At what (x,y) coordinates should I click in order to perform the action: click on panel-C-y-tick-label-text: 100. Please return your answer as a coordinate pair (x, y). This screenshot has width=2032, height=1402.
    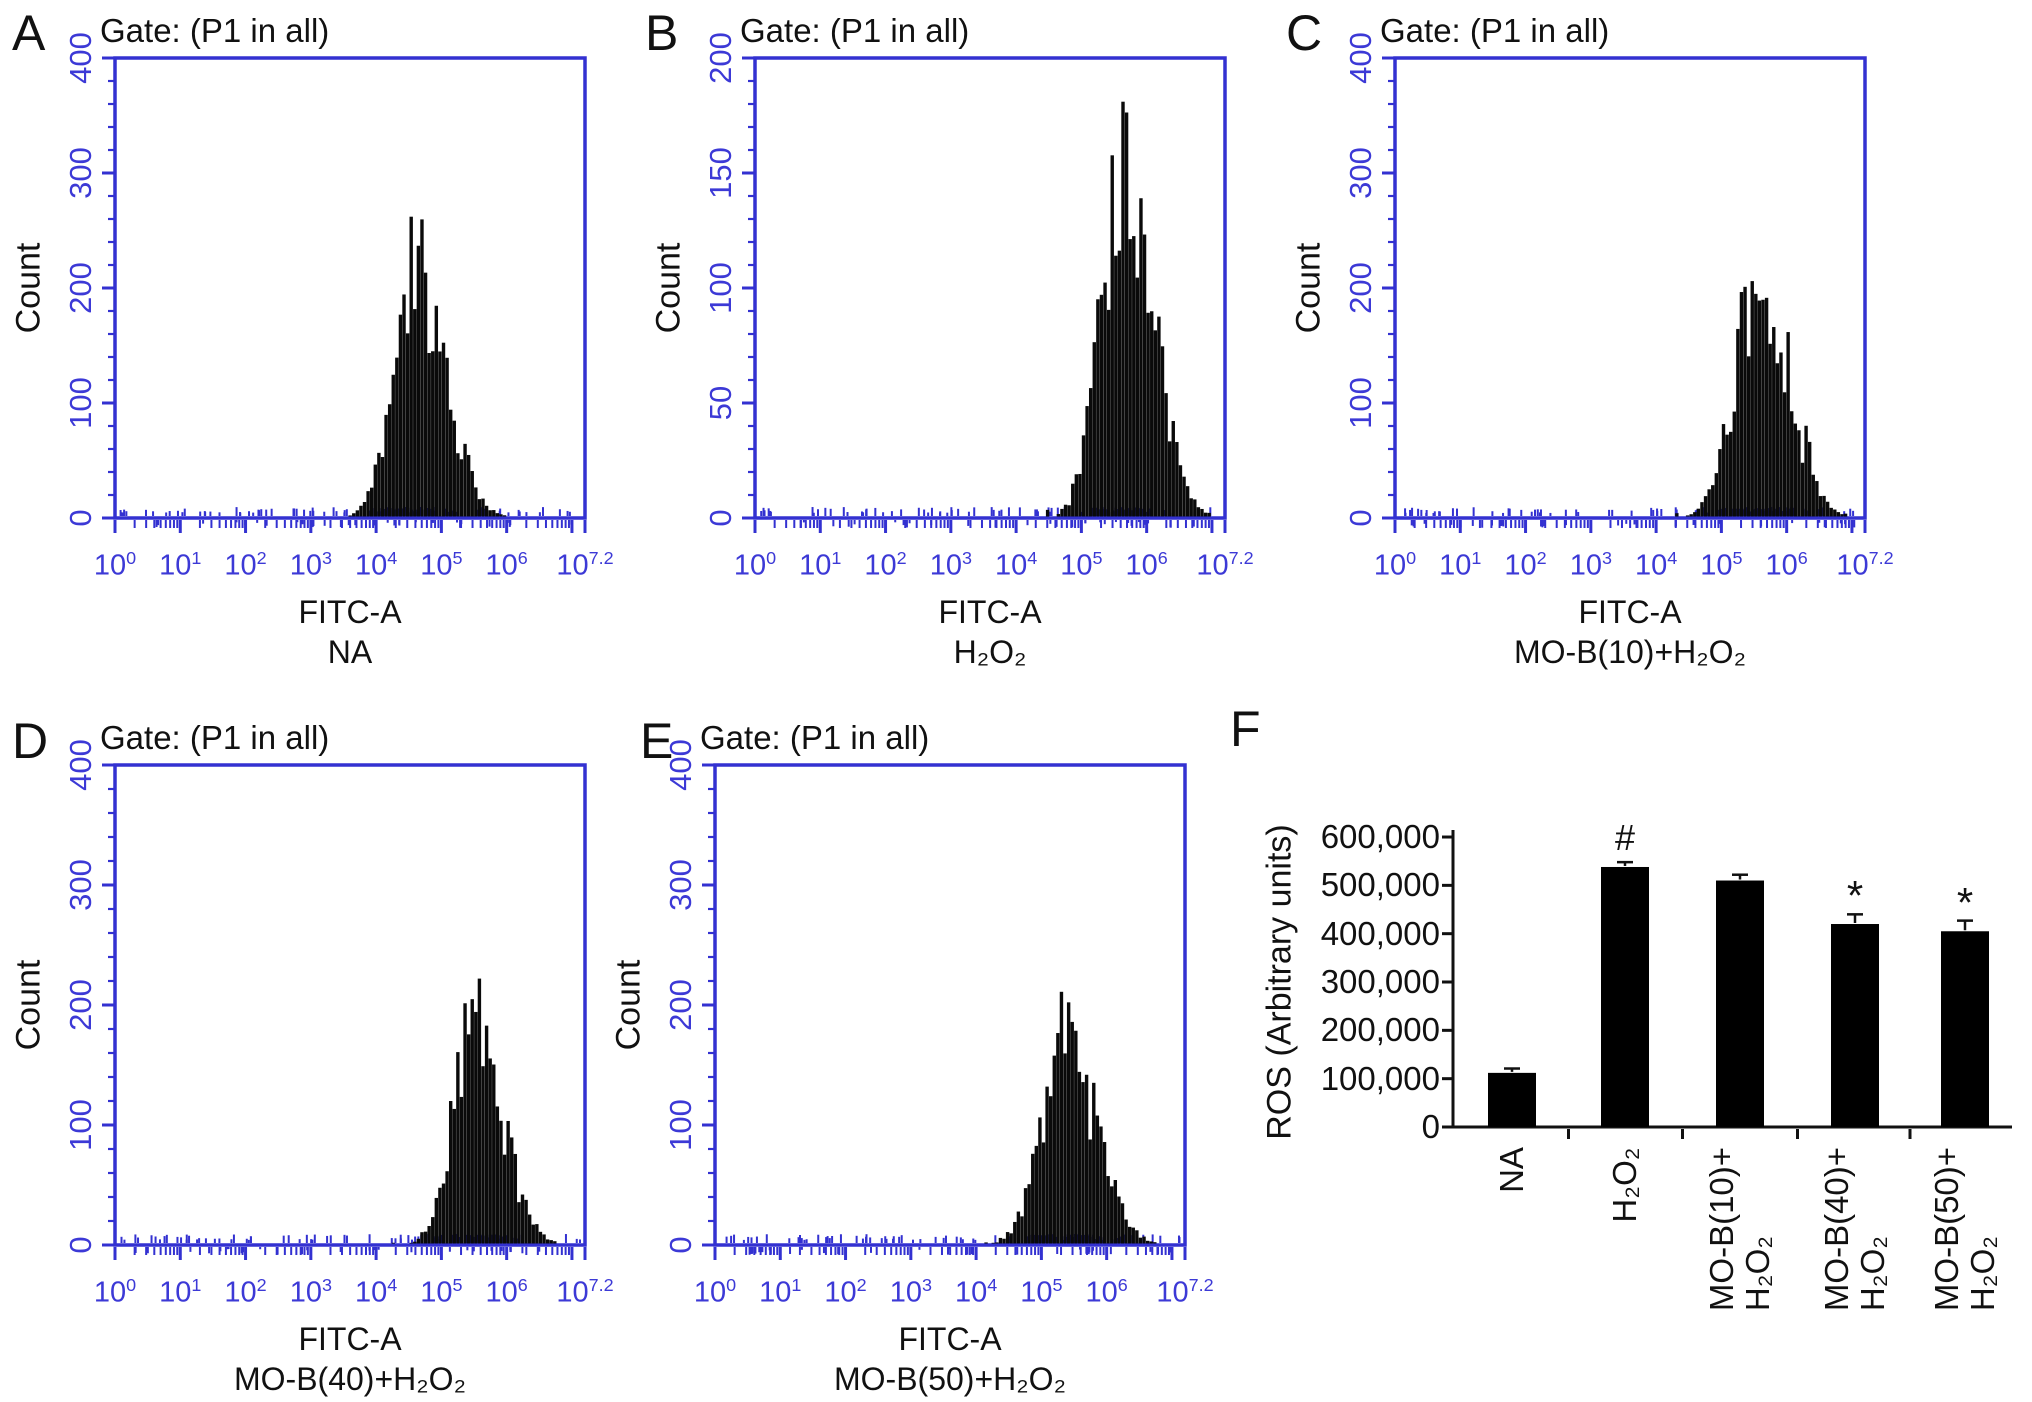
    Looking at the image, I should click on (1360, 403).